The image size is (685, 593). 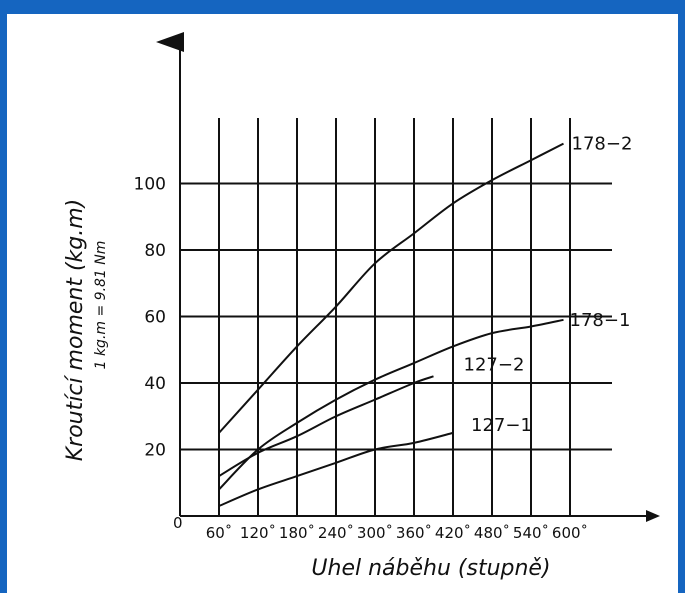 I want to click on x-tick-label-6: 420˚, so click(x=453, y=533).